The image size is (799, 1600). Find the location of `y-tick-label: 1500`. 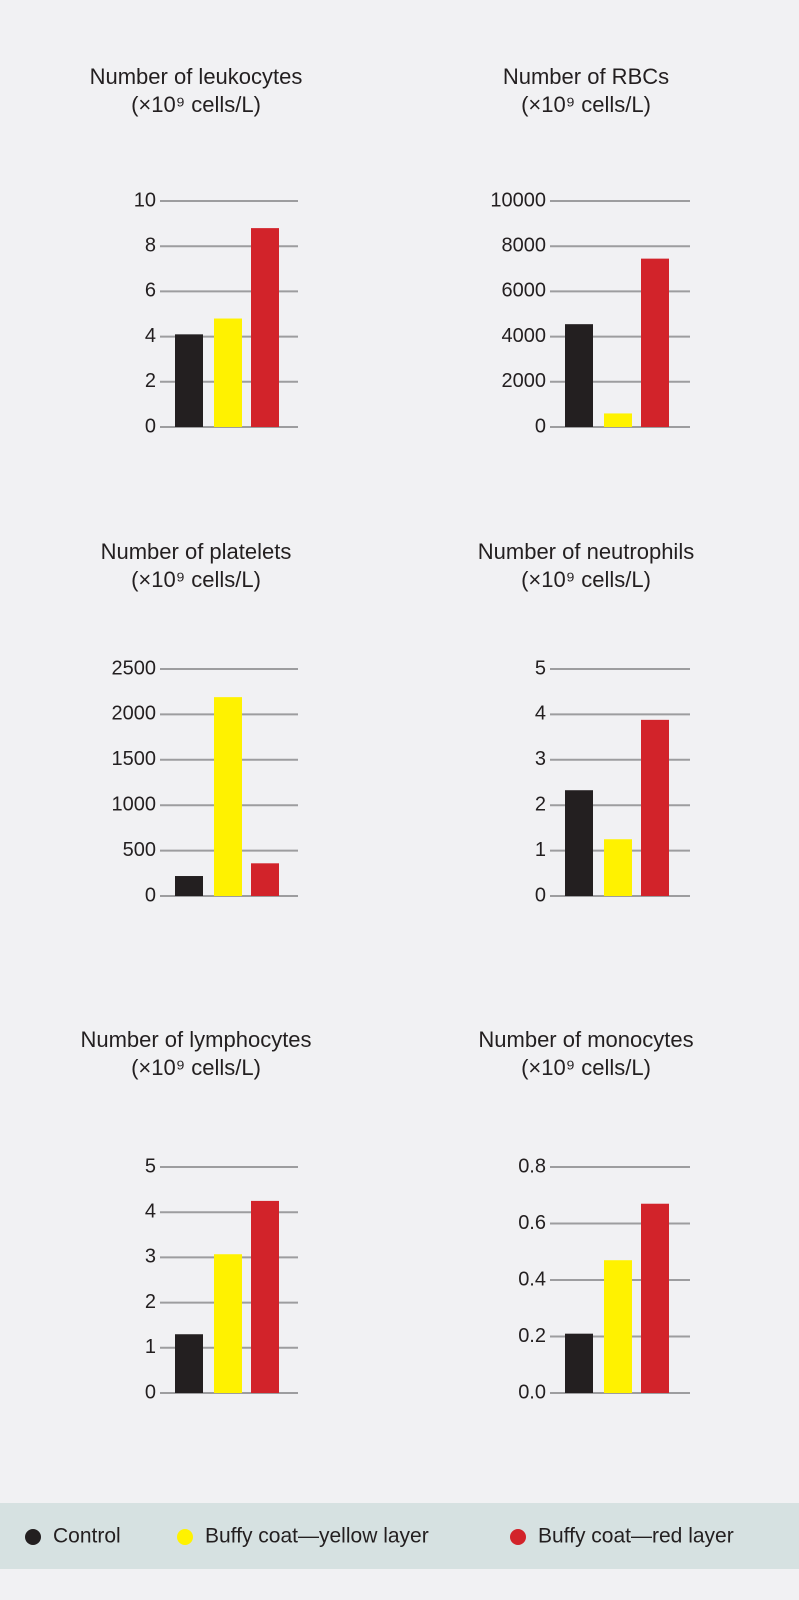

y-tick-label: 1500 is located at coordinates (134, 759).